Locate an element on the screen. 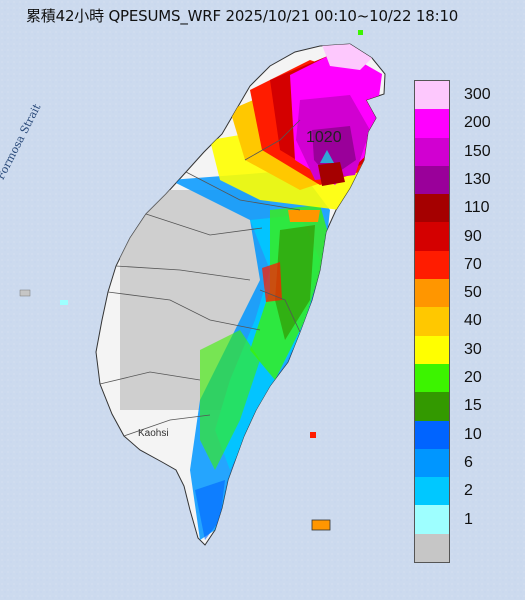  legend-label: 110 is located at coordinates (477, 208).